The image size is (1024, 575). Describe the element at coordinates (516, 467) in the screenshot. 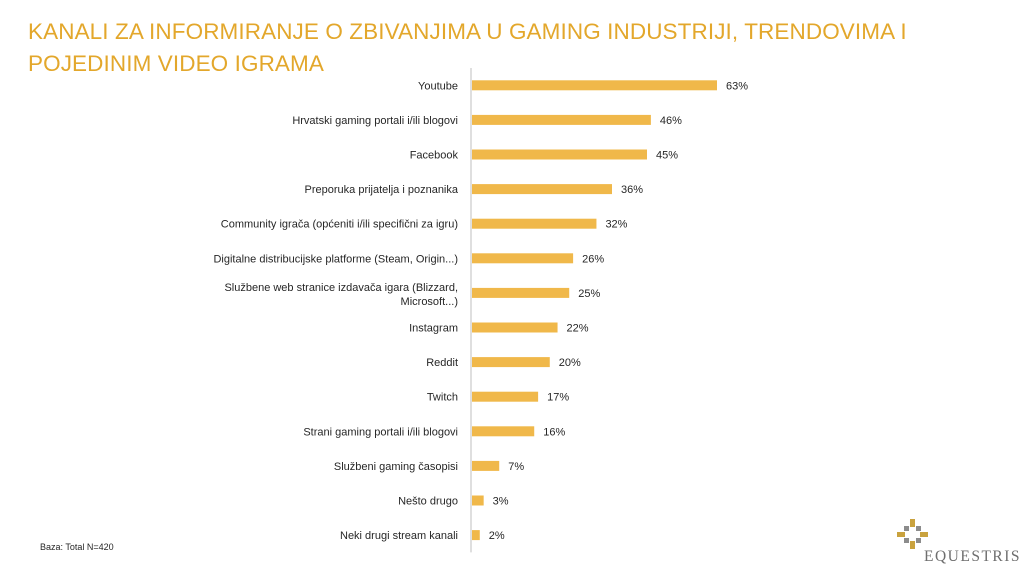

I see `data-label: 7%` at that location.